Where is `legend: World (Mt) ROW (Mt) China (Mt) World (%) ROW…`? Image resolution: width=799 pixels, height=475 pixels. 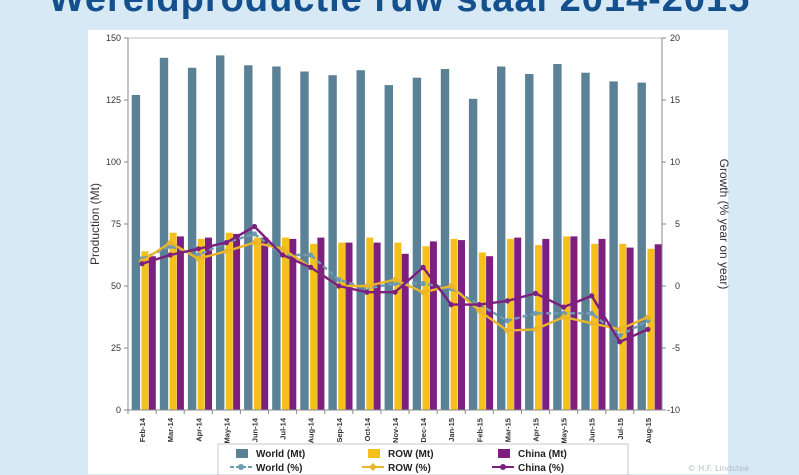
legend: World (Mt) ROW (Mt) China (Mt) World (%) ROW… is located at coordinates (423, 459).